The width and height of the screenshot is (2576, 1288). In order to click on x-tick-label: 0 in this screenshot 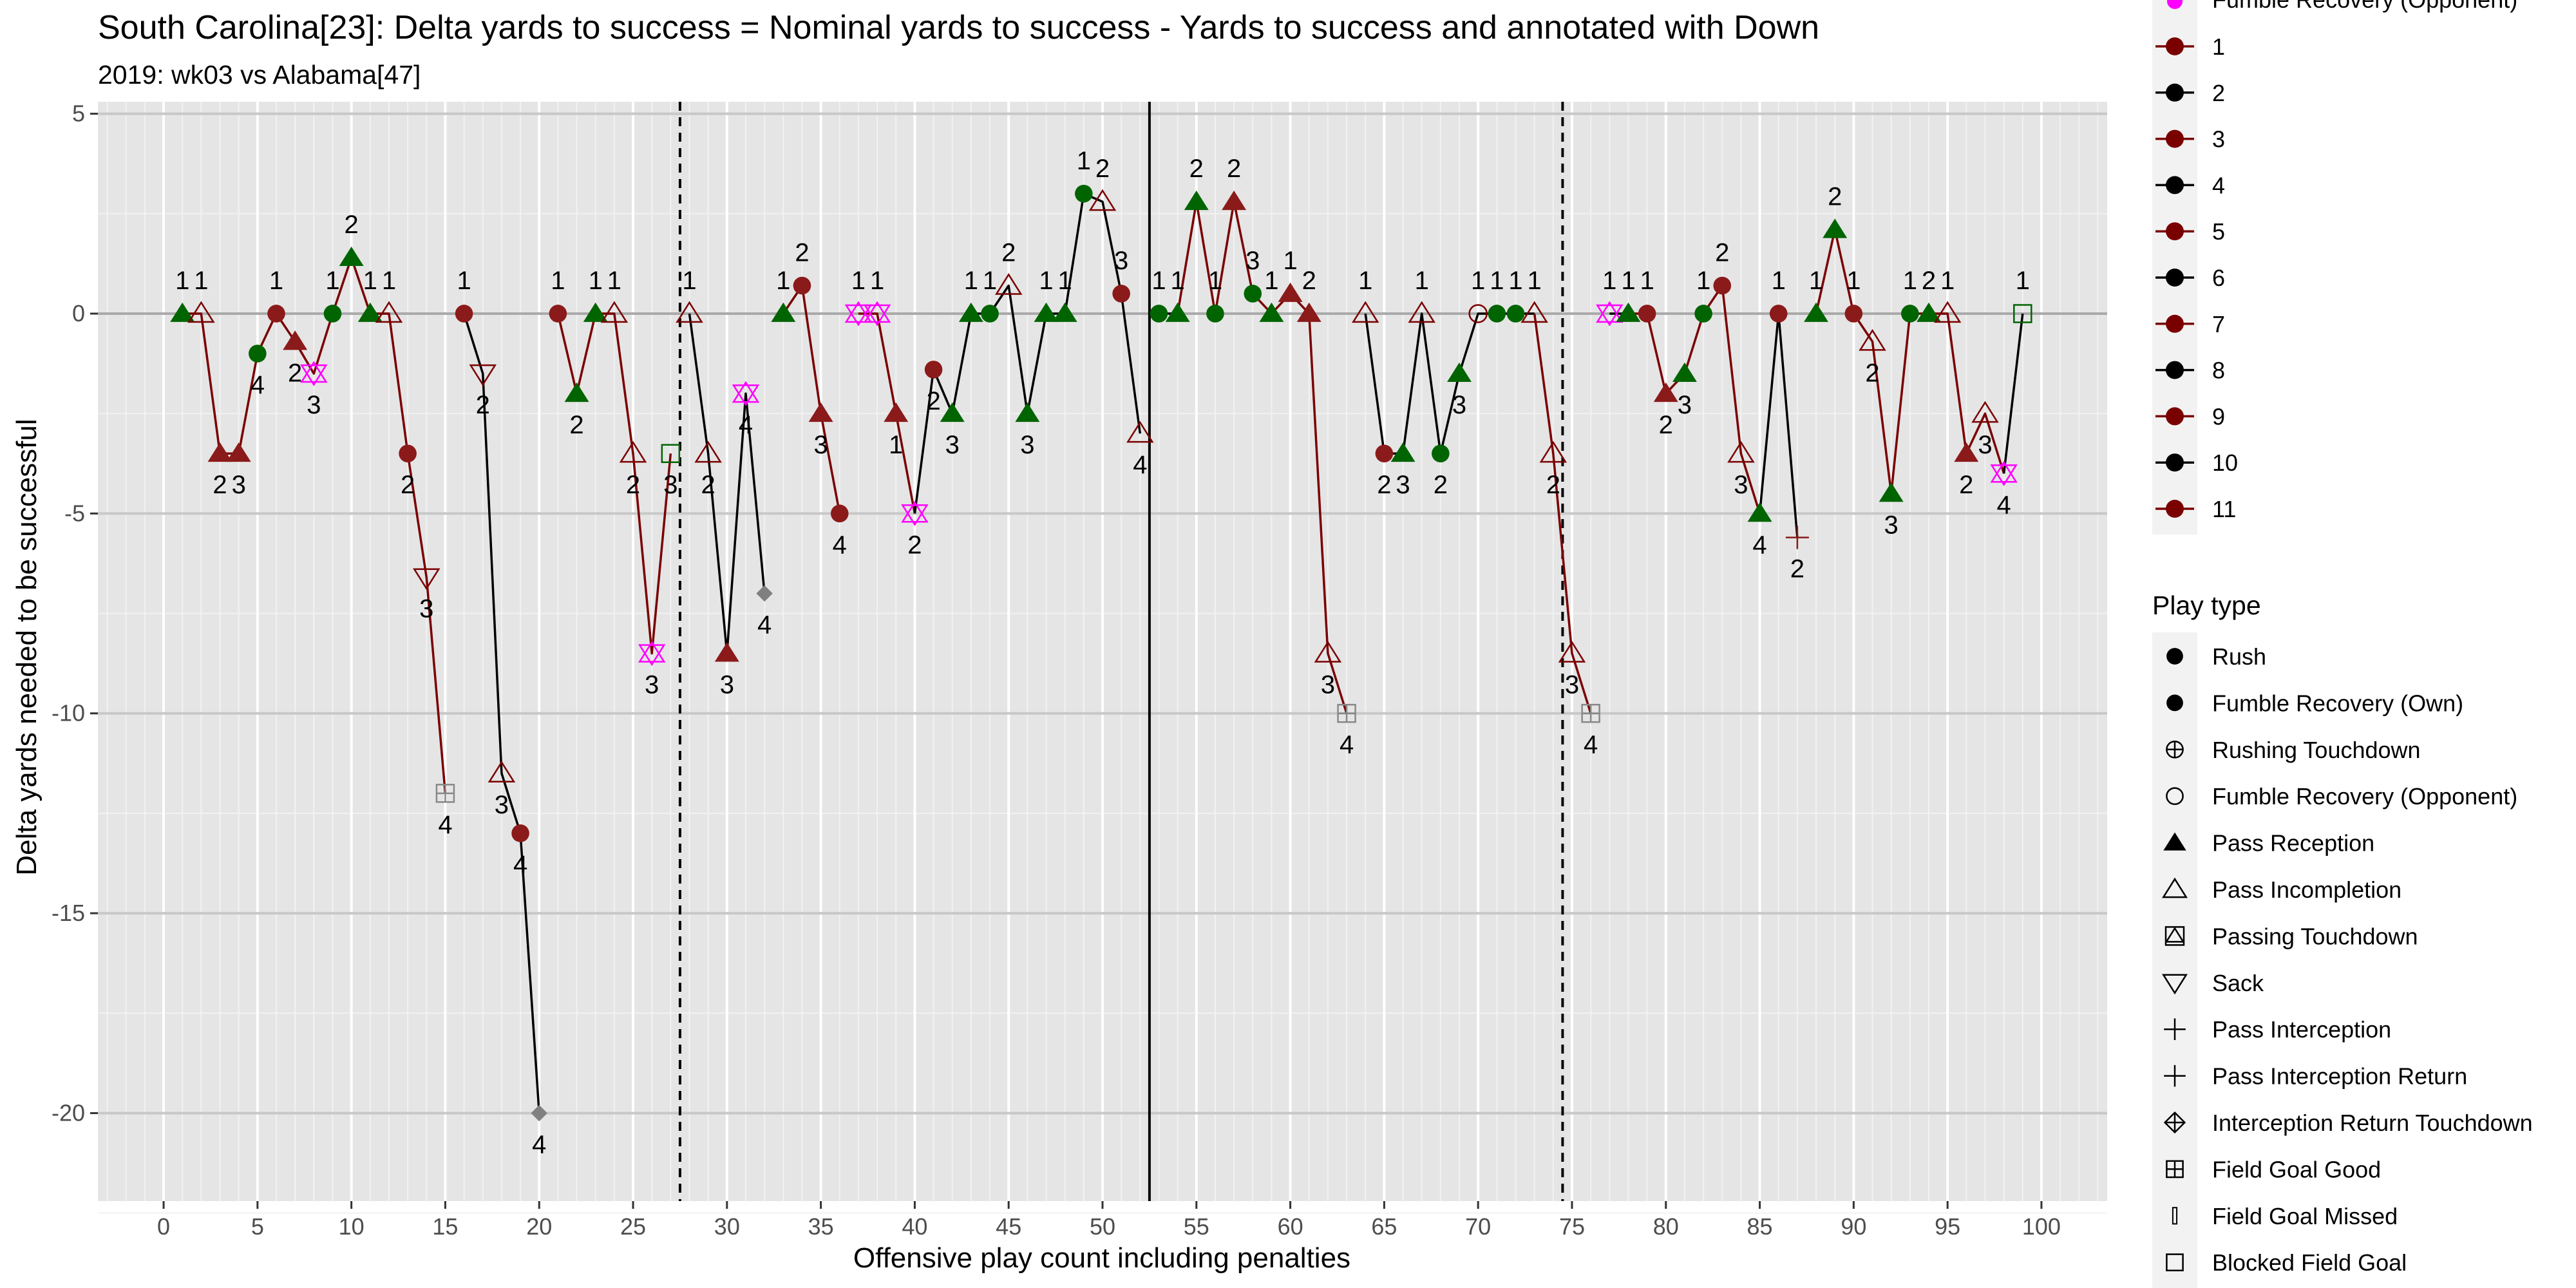, I will do `click(163, 1226)`.